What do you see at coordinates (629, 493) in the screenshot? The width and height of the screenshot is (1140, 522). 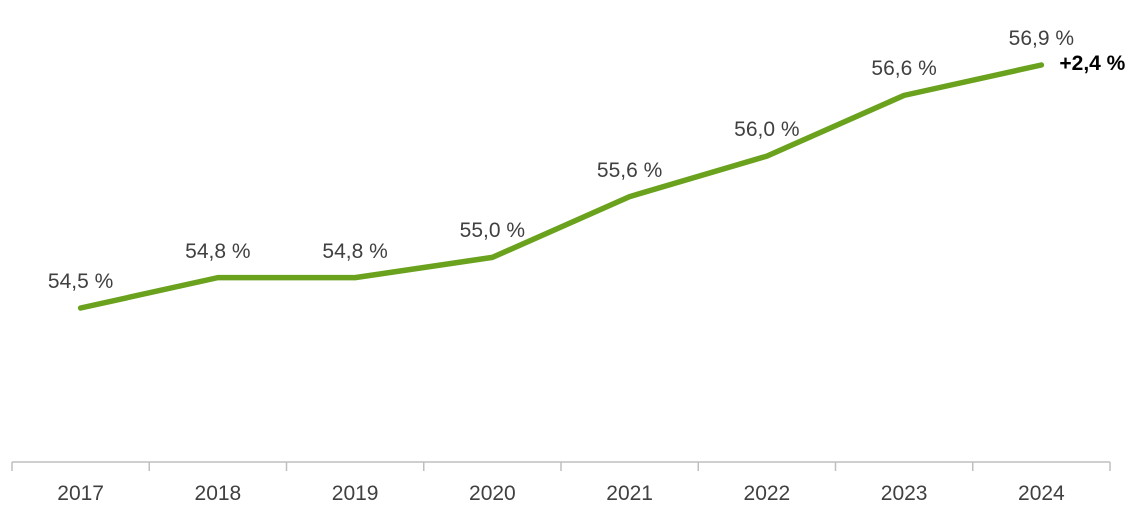 I see `year-label-2021: 2021` at bounding box center [629, 493].